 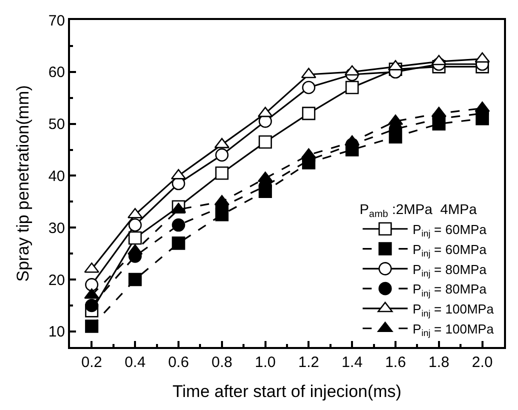 What do you see at coordinates (56, 73) in the screenshot?
I see `y-tick-label: 60` at bounding box center [56, 73].